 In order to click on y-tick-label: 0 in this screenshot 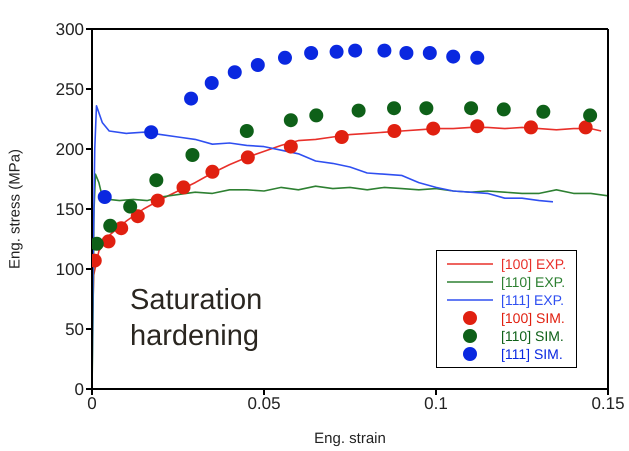, I will do `click(79, 390)`.